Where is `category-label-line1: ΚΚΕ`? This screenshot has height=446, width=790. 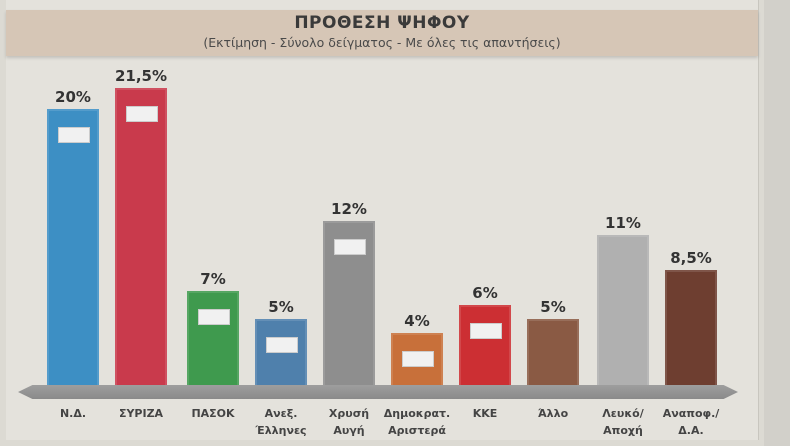
category-label-line1: ΚΚΕ is located at coordinates (485, 413).